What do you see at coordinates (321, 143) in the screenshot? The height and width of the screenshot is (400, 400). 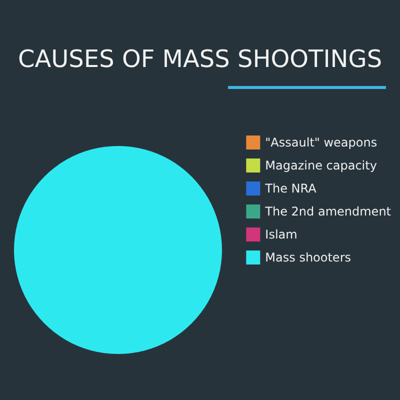 I see `legend-label: "Assault" weapons` at bounding box center [321, 143].